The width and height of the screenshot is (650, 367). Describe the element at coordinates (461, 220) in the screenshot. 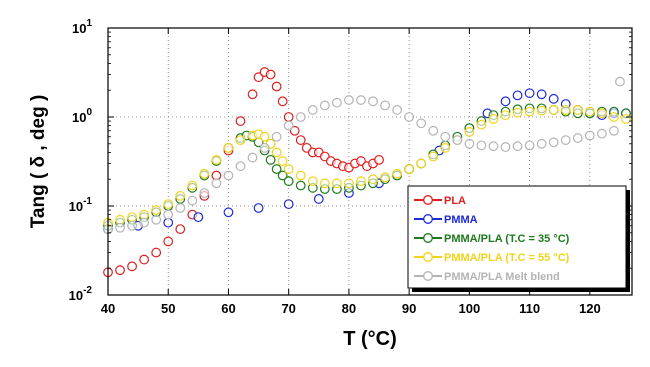

I see `legend-entry-label: PMMA` at that location.